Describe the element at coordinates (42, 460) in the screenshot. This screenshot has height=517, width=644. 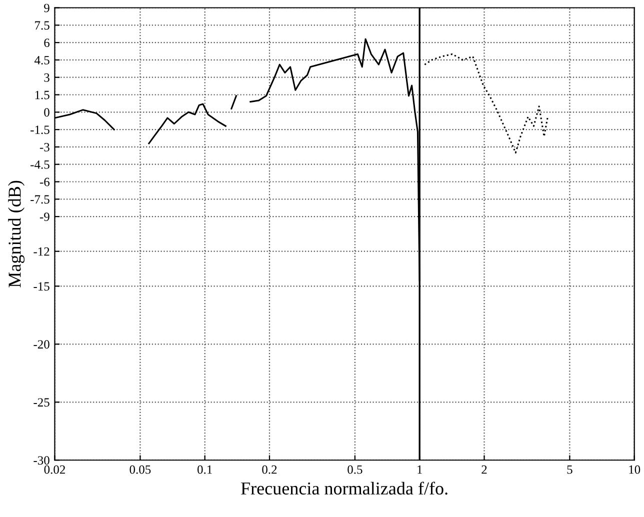
I see `y-tick-label: -30` at that location.